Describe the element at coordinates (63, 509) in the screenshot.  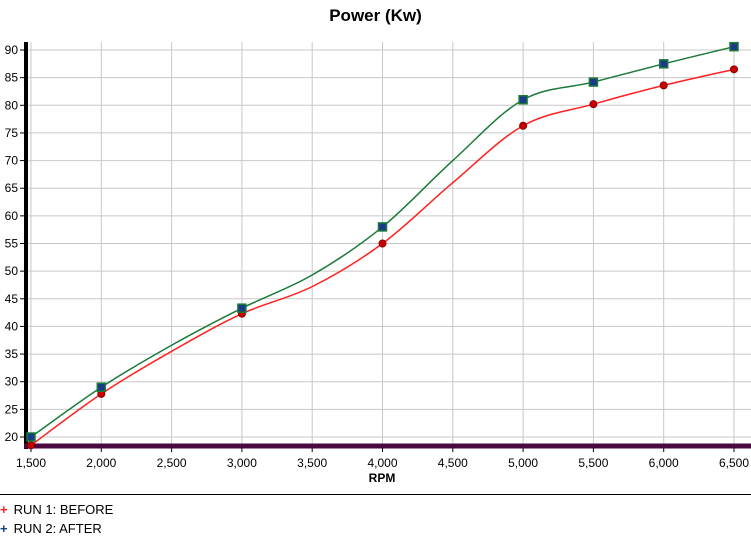
I see `legend-label: RUN 1: BEFORE` at that location.